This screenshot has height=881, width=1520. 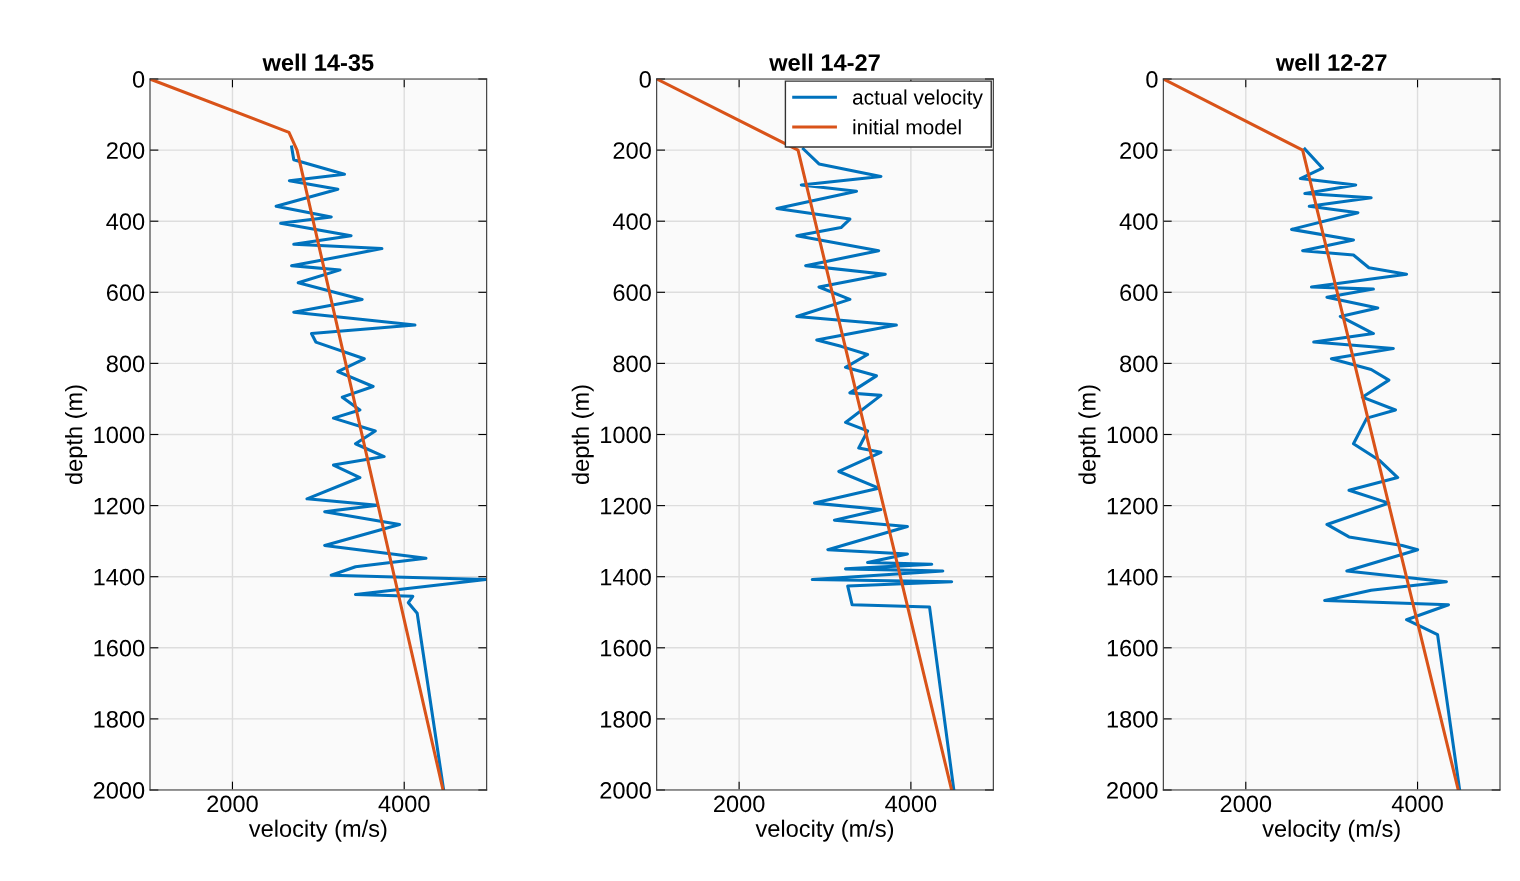 I want to click on legend-label: actual velocity, so click(x=917, y=99).